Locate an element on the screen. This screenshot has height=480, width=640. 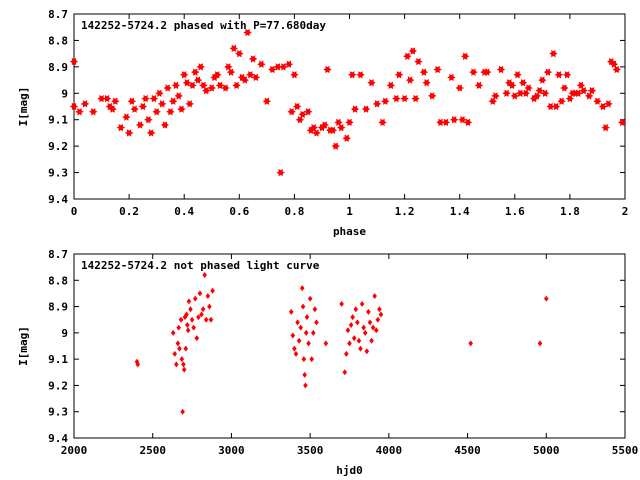
y-tick-label: 8.8 is located at coordinates (58, 40).